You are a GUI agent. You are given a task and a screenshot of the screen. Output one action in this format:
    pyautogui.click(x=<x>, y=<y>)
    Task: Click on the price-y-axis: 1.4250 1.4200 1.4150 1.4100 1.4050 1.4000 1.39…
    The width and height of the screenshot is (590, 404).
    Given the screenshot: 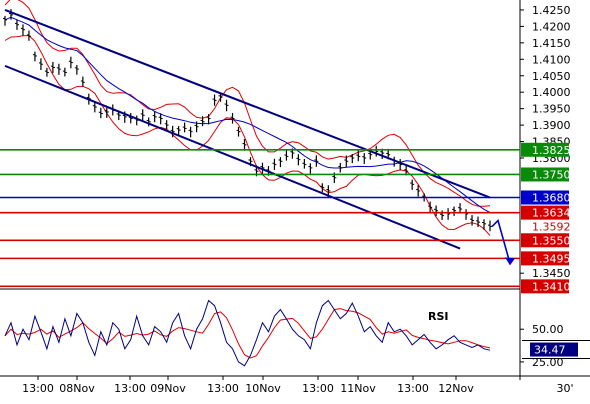 What is the action you would take?
    pyautogui.click(x=545, y=142)
    